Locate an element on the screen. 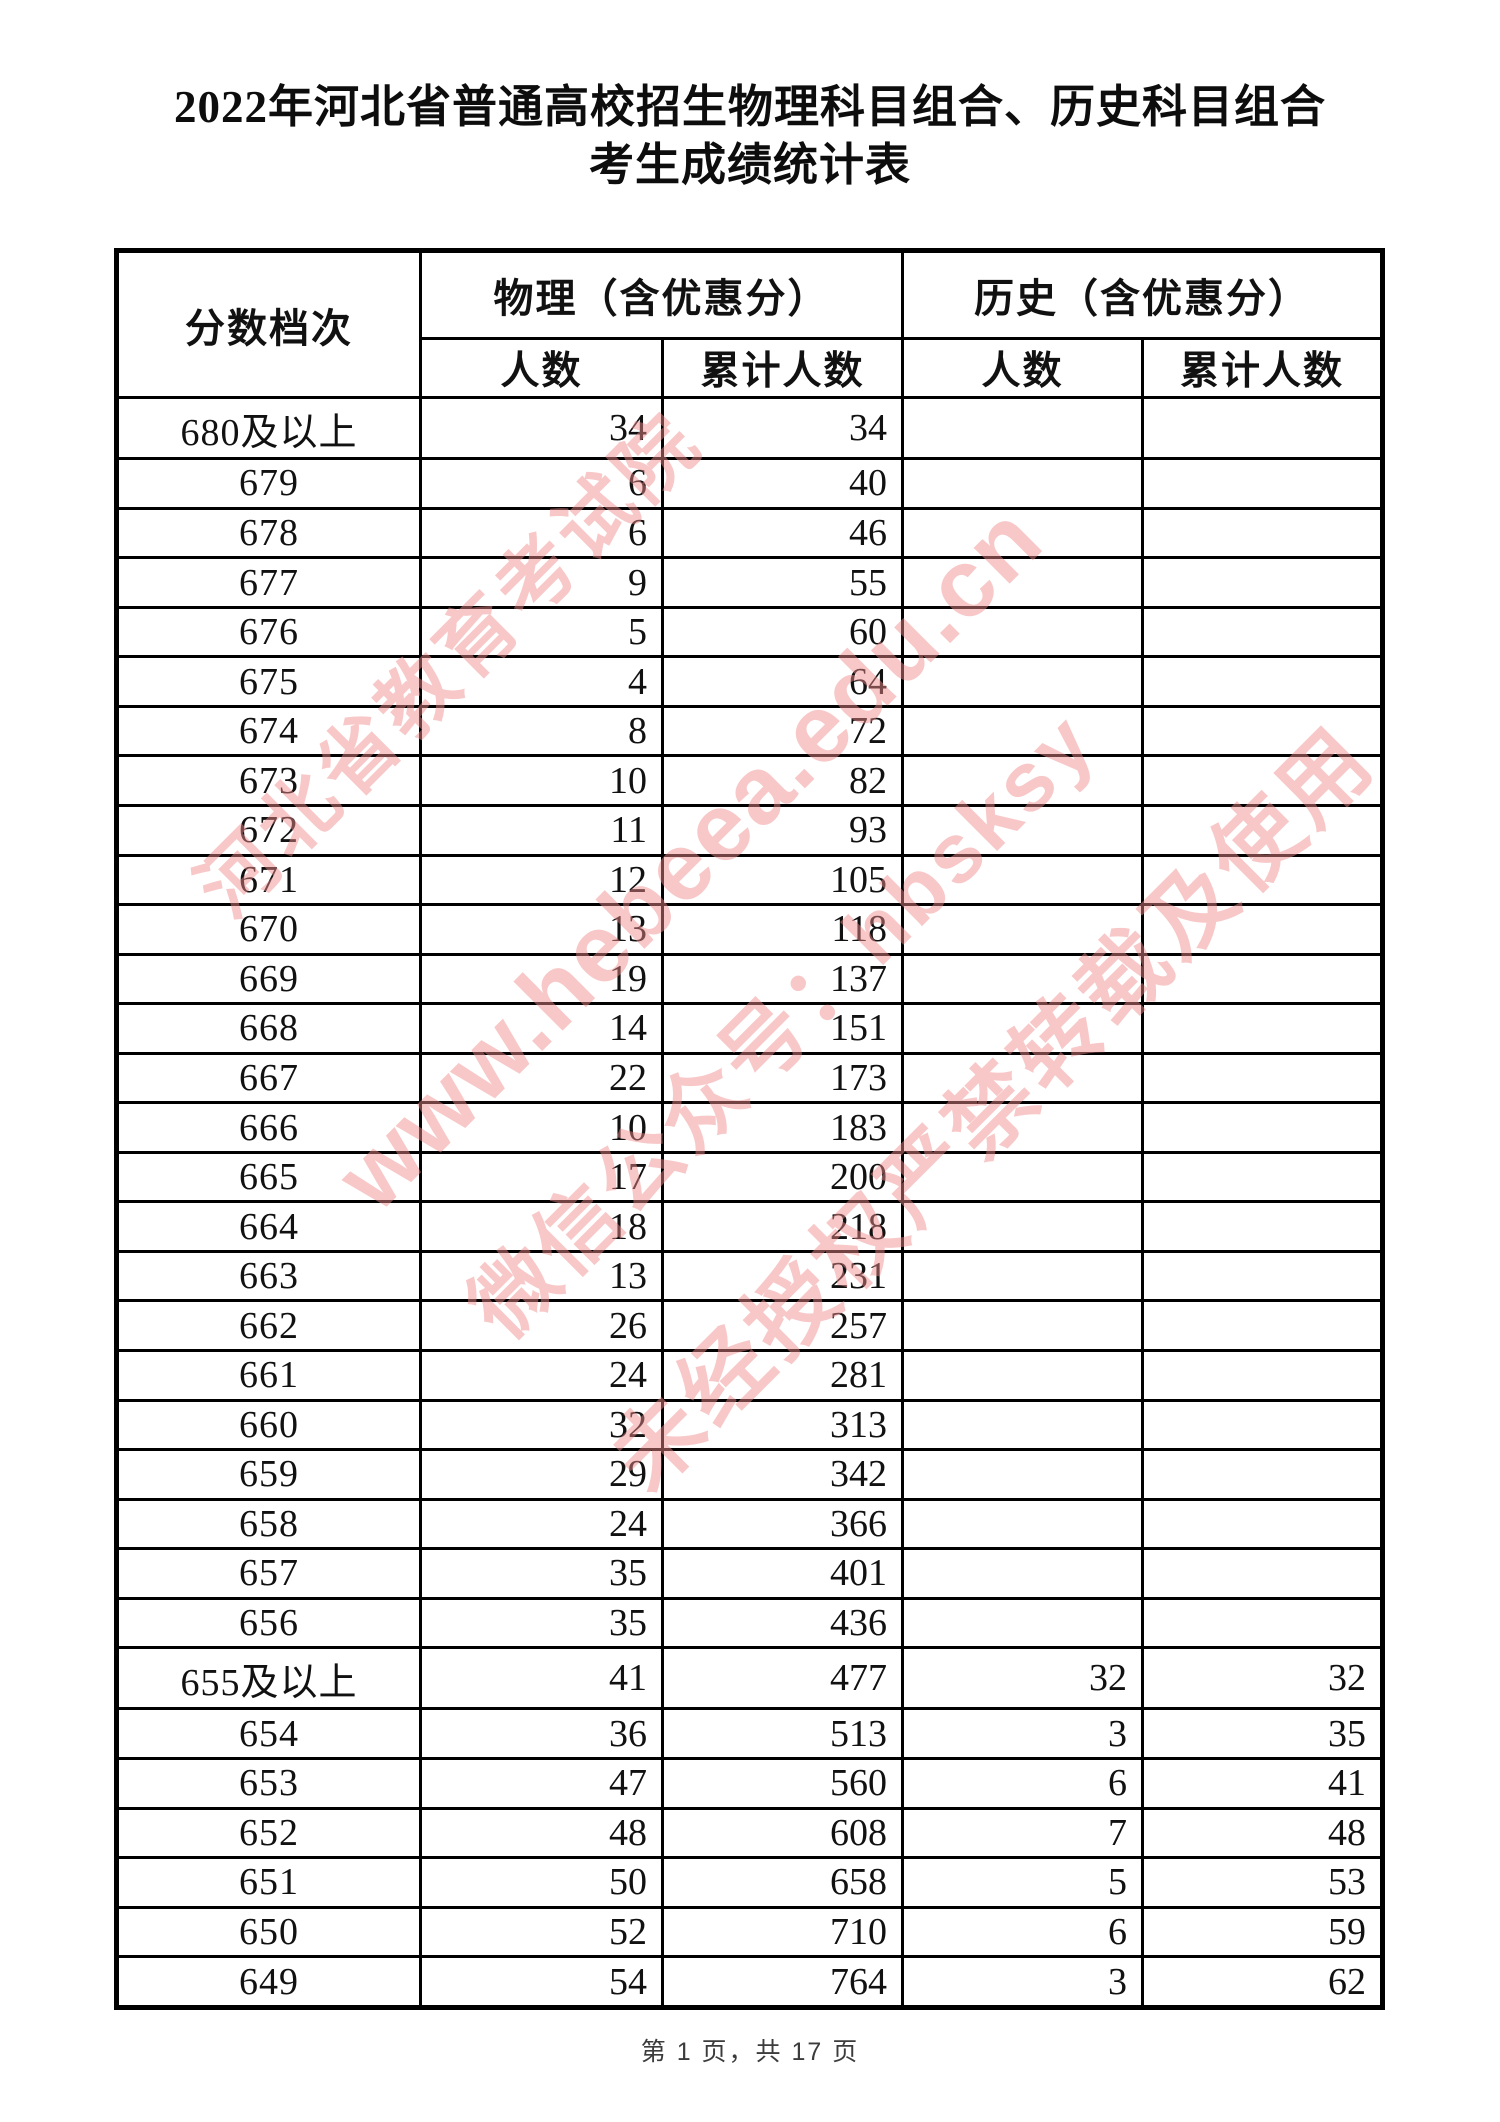  score-cell: 658 is located at coordinates (268, 1524).